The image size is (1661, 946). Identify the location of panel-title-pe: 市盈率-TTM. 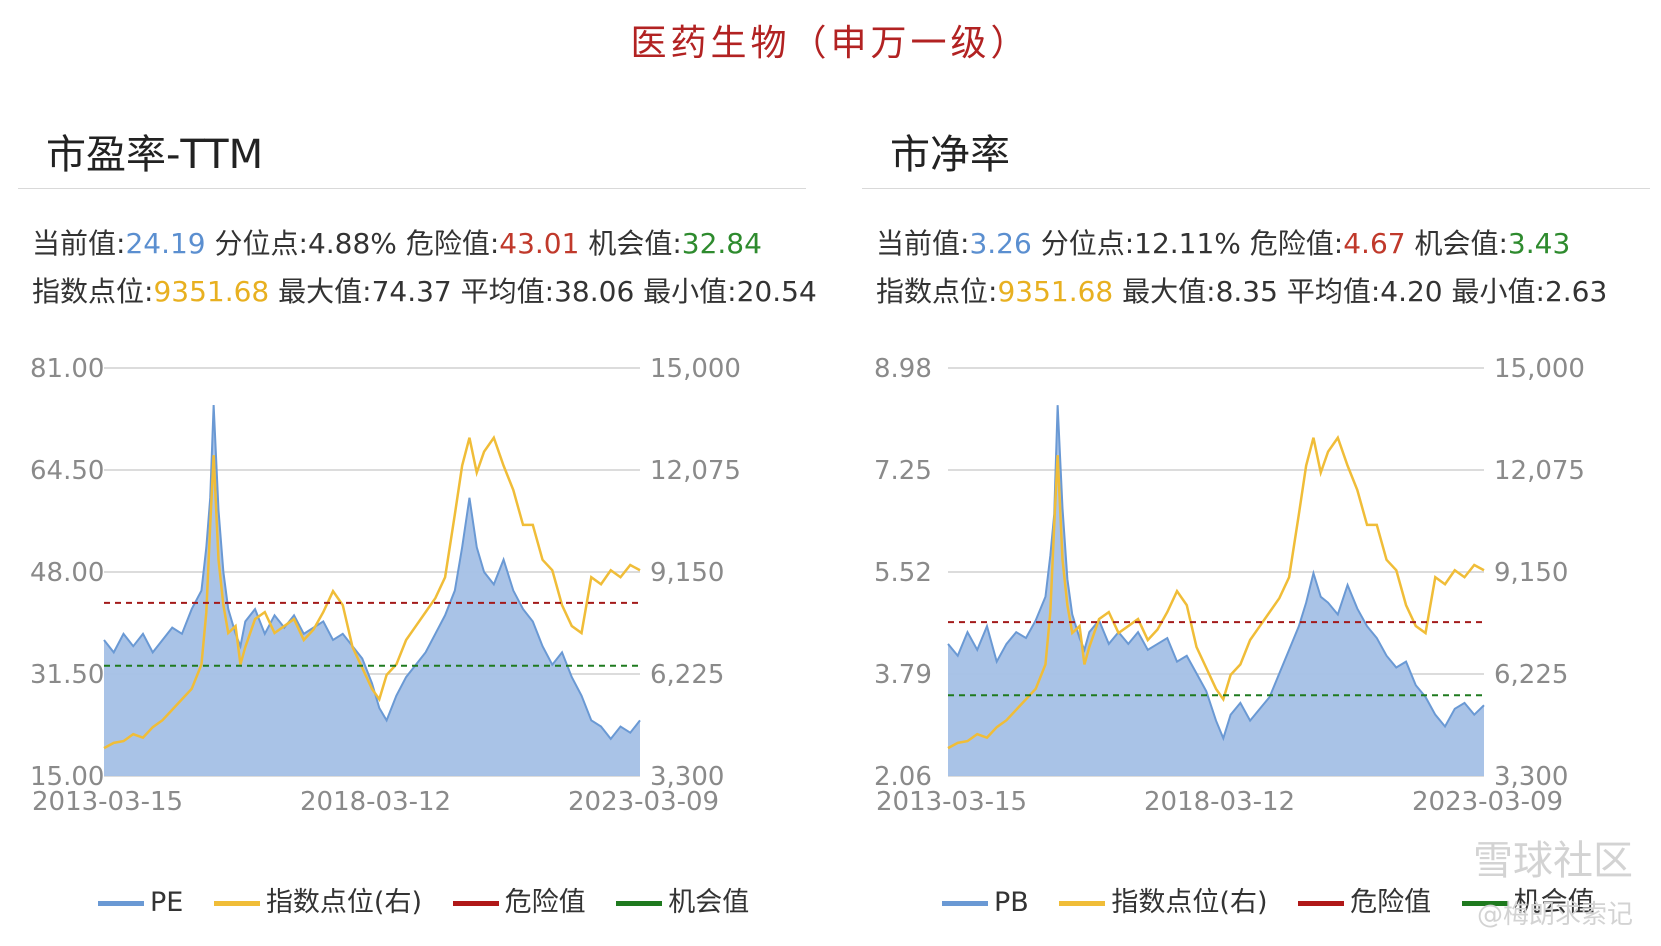
(155, 155).